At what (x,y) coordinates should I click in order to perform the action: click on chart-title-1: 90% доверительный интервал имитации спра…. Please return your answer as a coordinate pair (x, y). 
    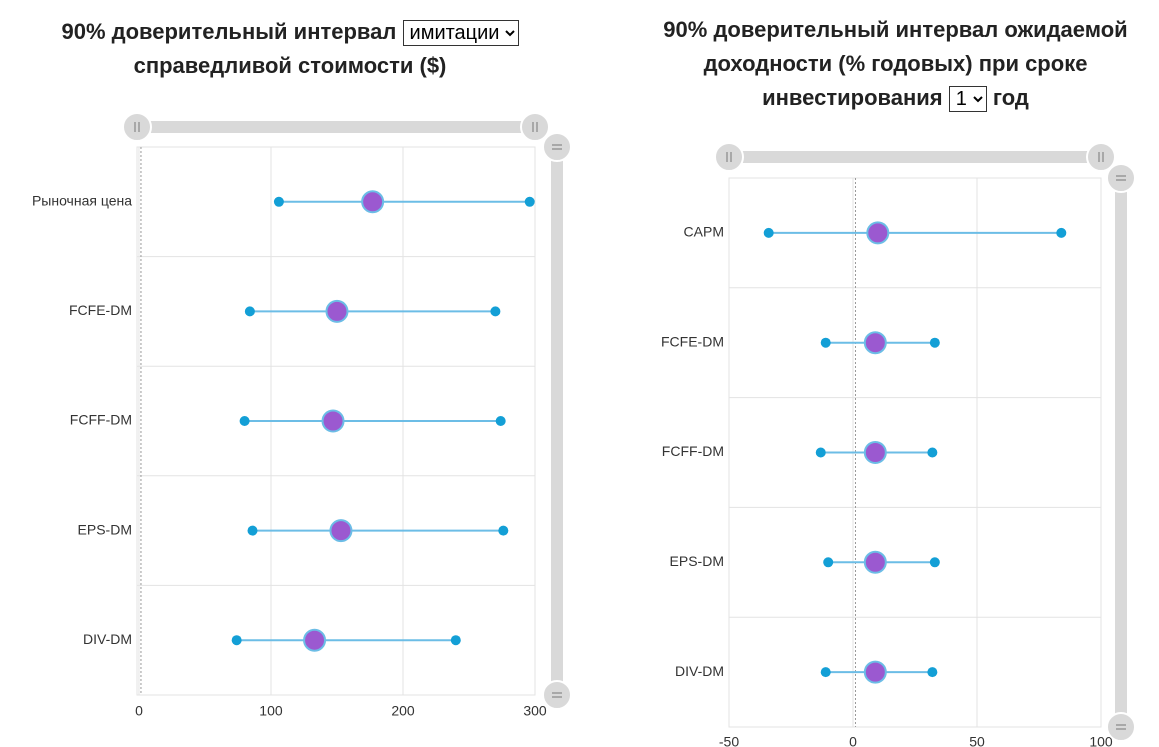
    Looking at the image, I should click on (290, 49).